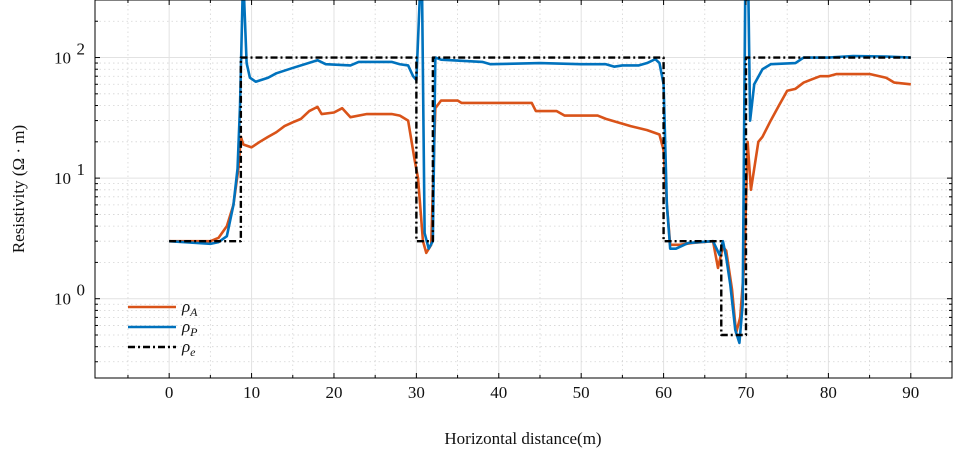 This screenshot has width=964, height=454. Describe the element at coordinates (18, 189) in the screenshot. I see `y-axis-title: Resistivity (Ω · m)` at that location.